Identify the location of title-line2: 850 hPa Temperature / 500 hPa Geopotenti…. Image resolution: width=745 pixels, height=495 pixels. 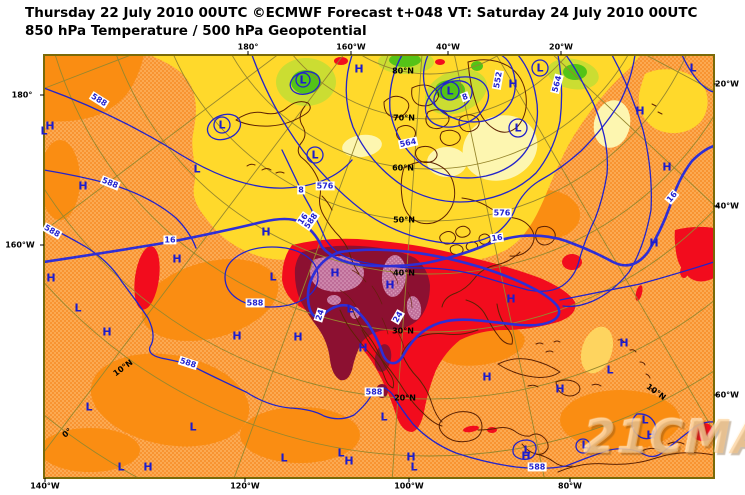
(196, 30).